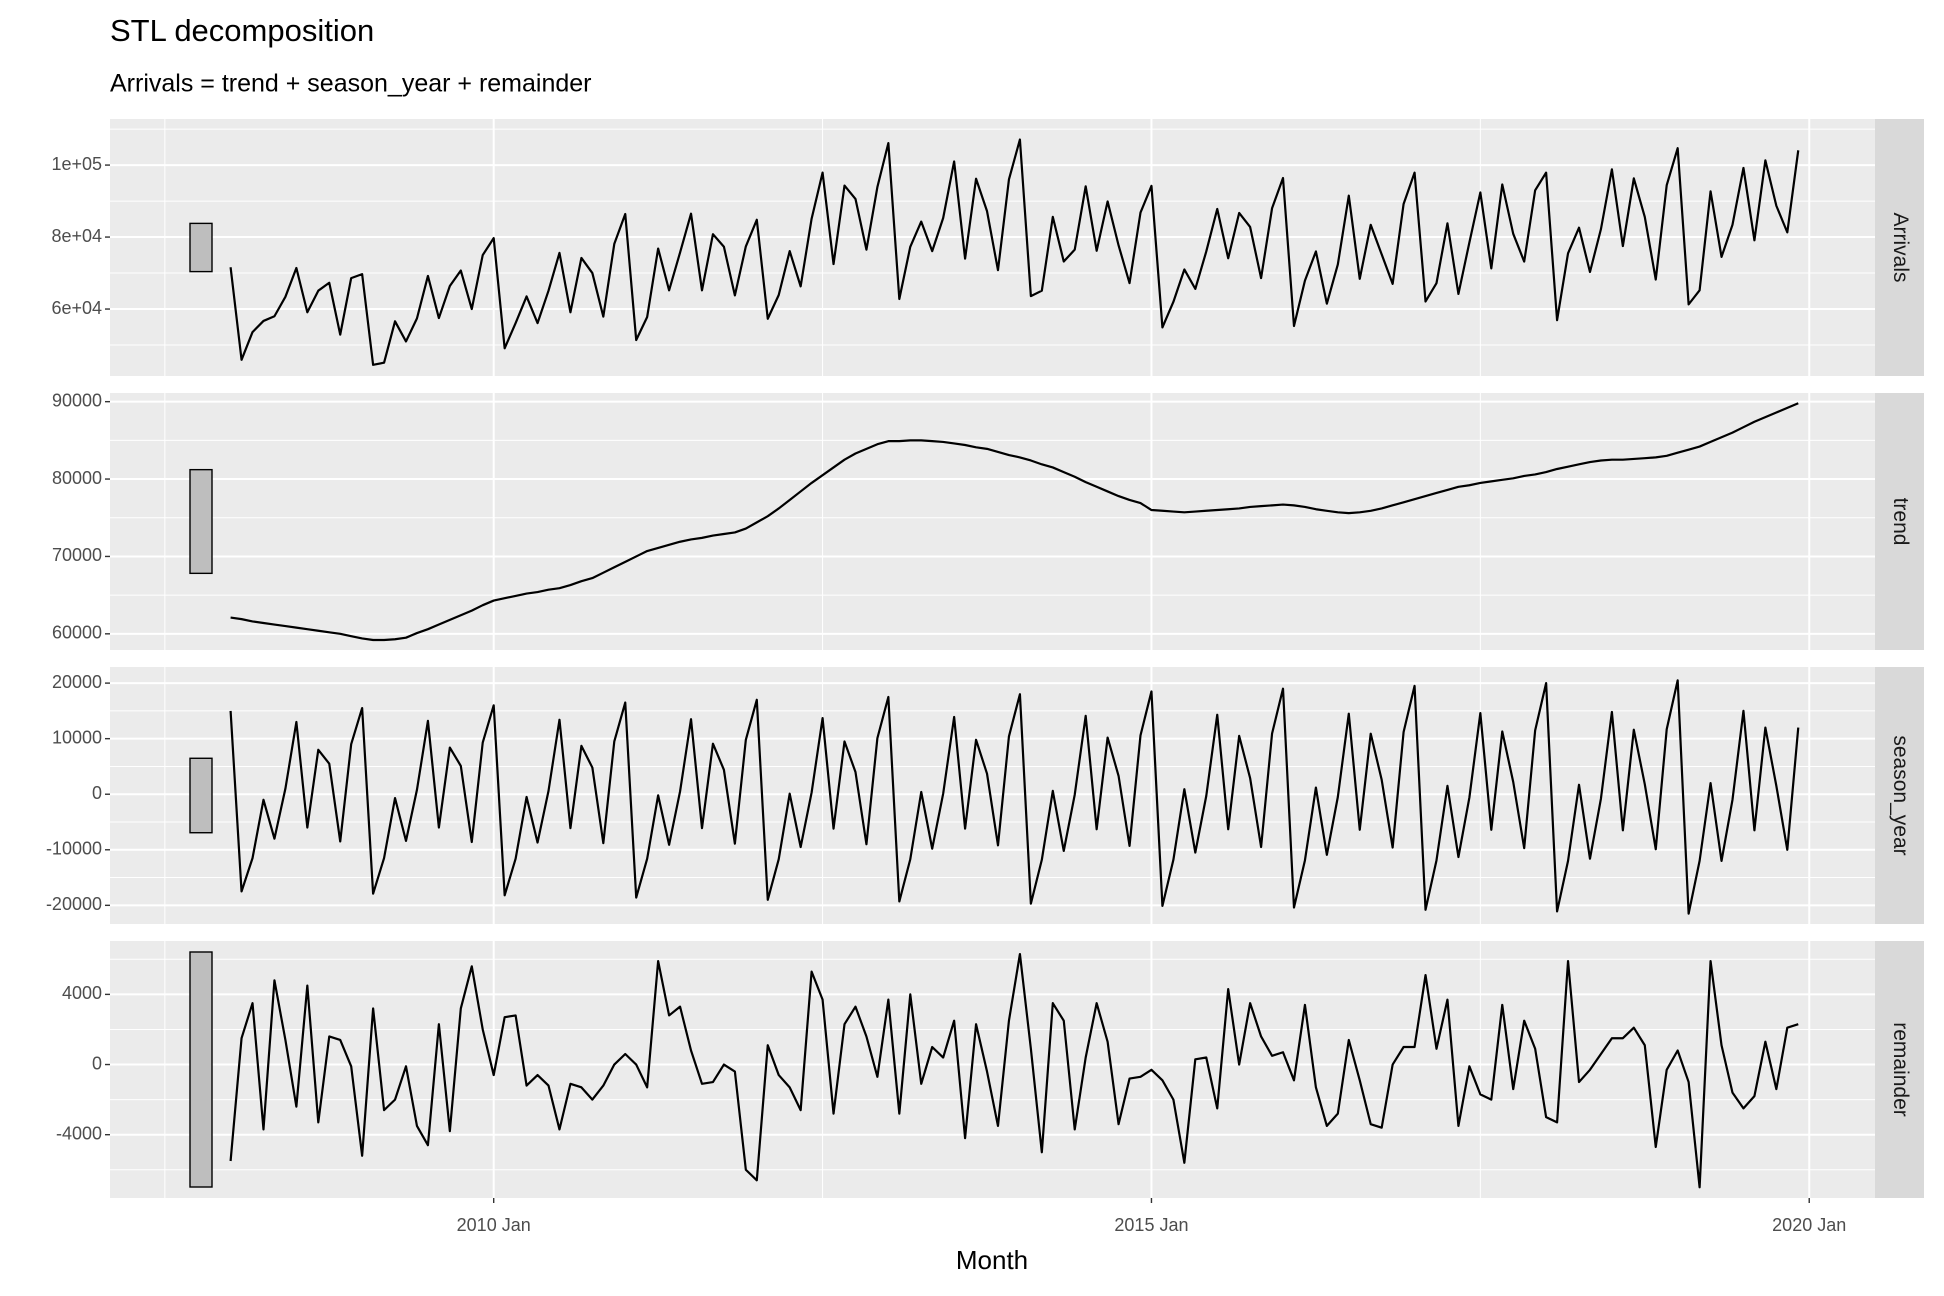  I want to click on y-tick-label: 10000, so click(77, 737).